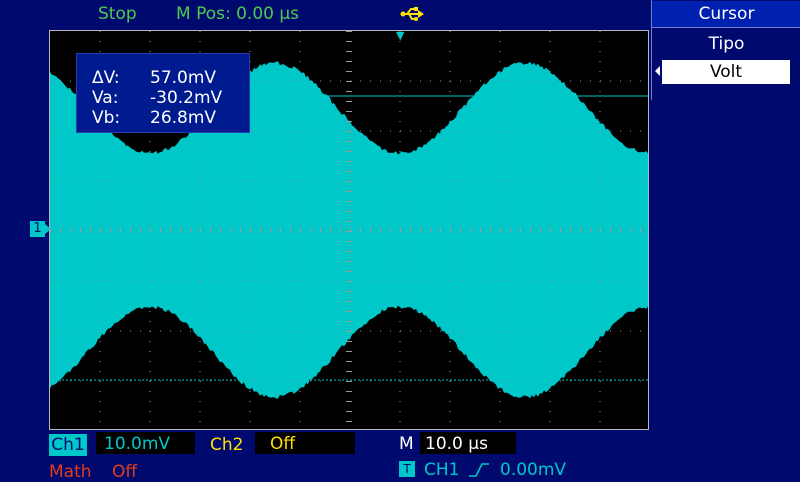 This screenshot has width=800, height=482. What do you see at coordinates (70, 472) in the screenshot?
I see `math-label: Math` at bounding box center [70, 472].